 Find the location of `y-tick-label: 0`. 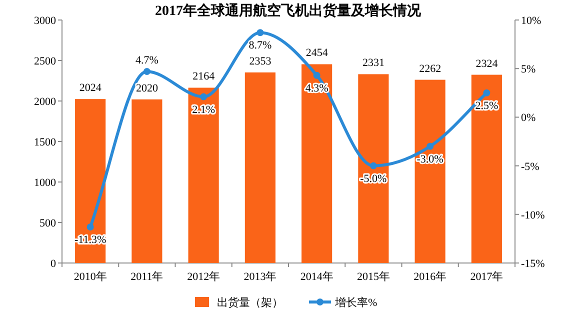

y-tick-label: 0 is located at coordinates (53, 264).